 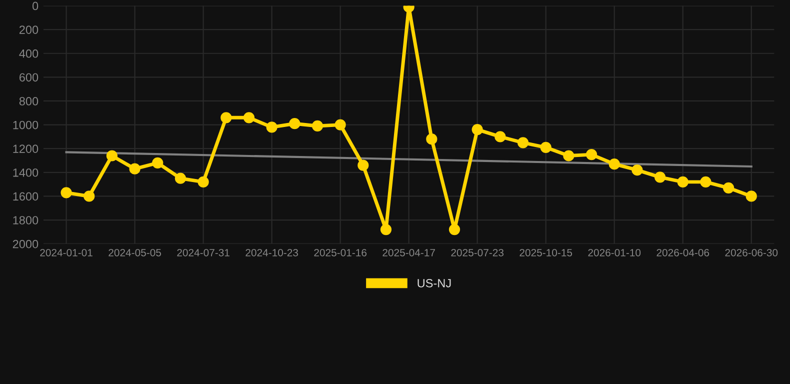 I want to click on x-tick-label: 2025-04-17, so click(x=408, y=252).